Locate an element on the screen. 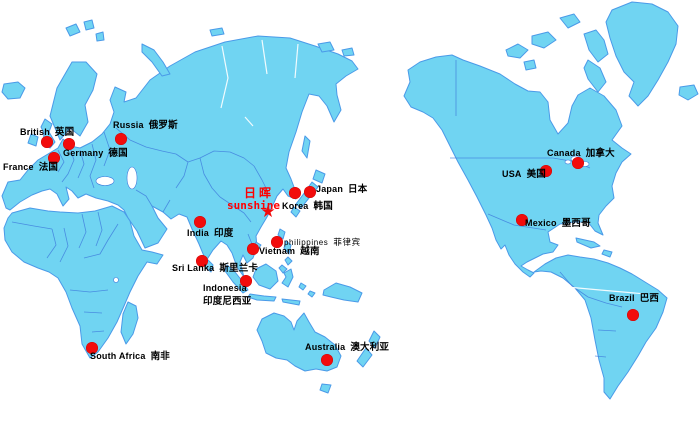 Image resolution: width=700 pixels, height=425 pixels. lesser-sunda is located at coordinates (298, 294).